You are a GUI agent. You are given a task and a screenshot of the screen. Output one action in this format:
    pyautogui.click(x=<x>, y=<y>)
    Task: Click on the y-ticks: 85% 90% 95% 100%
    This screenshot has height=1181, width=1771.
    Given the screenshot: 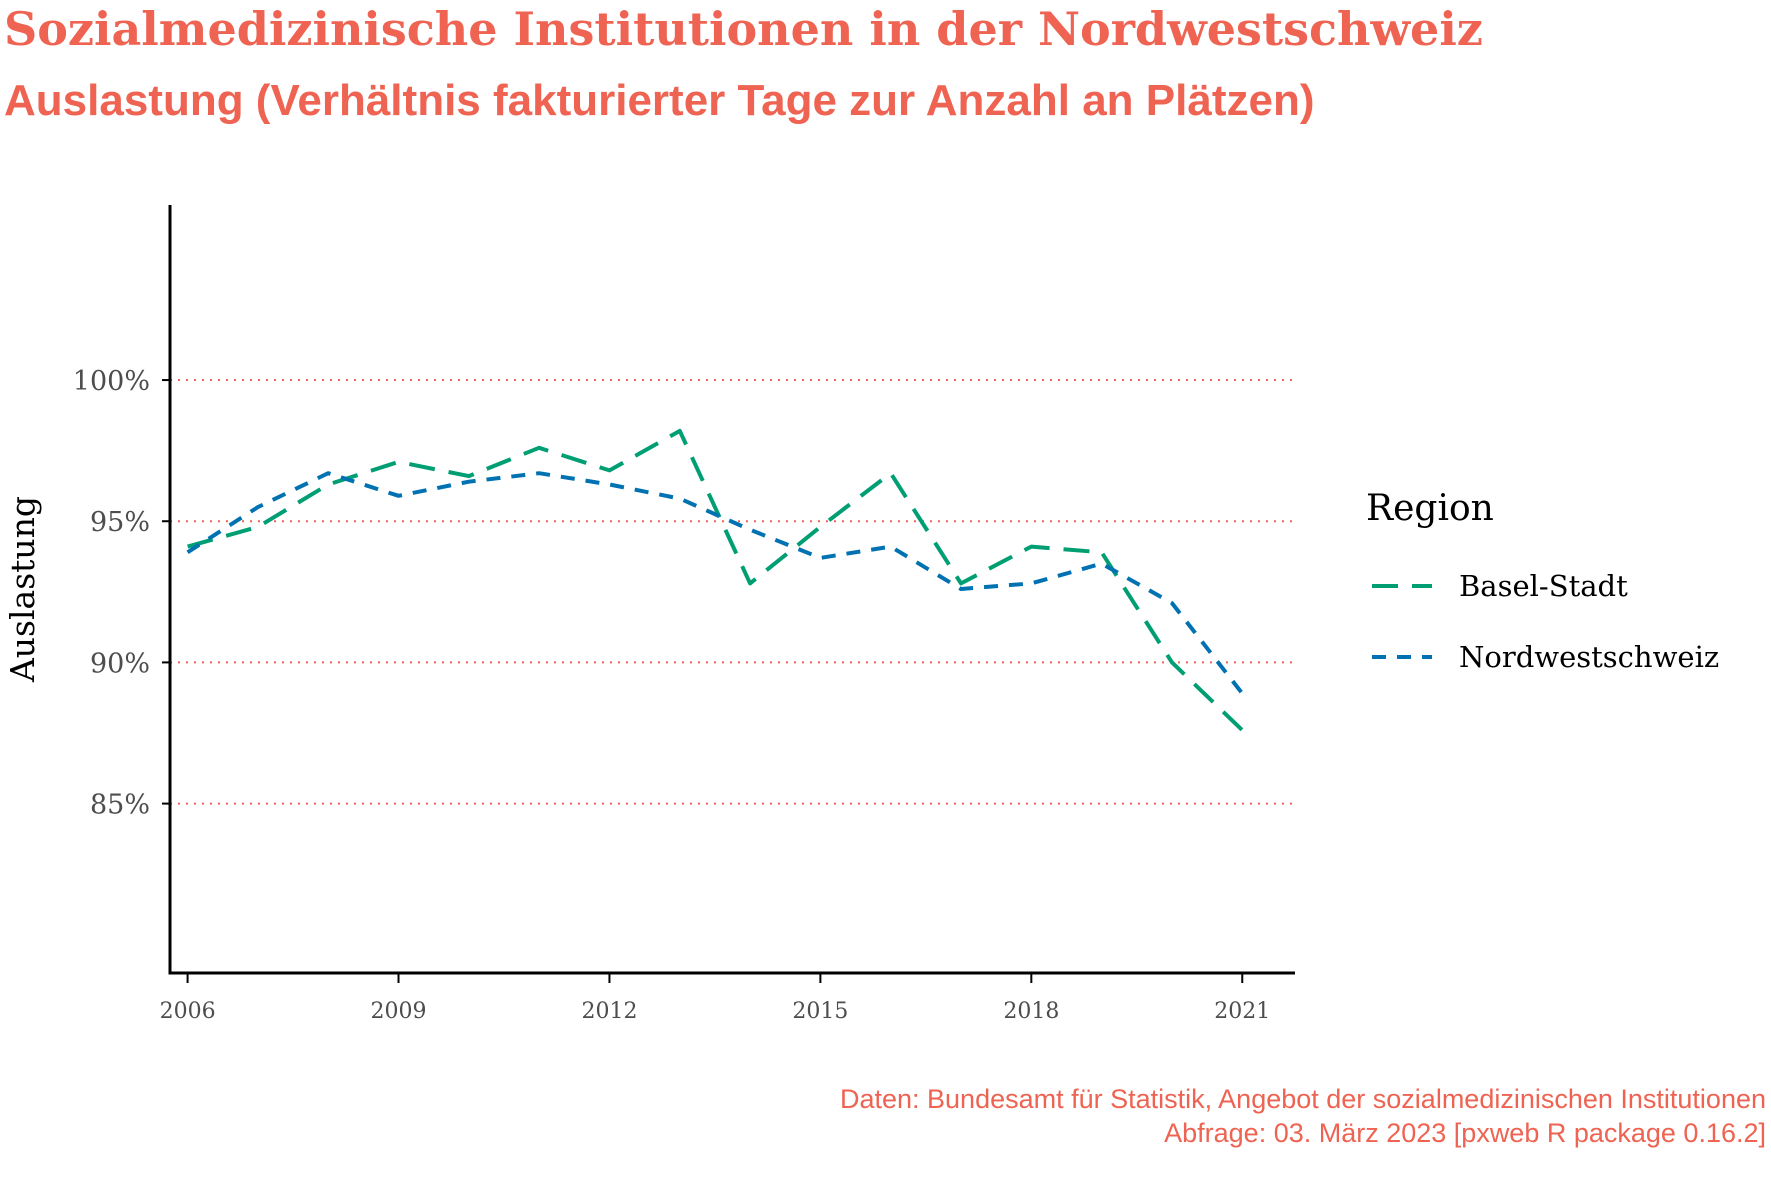 What is the action you would take?
    pyautogui.click(x=121, y=593)
    